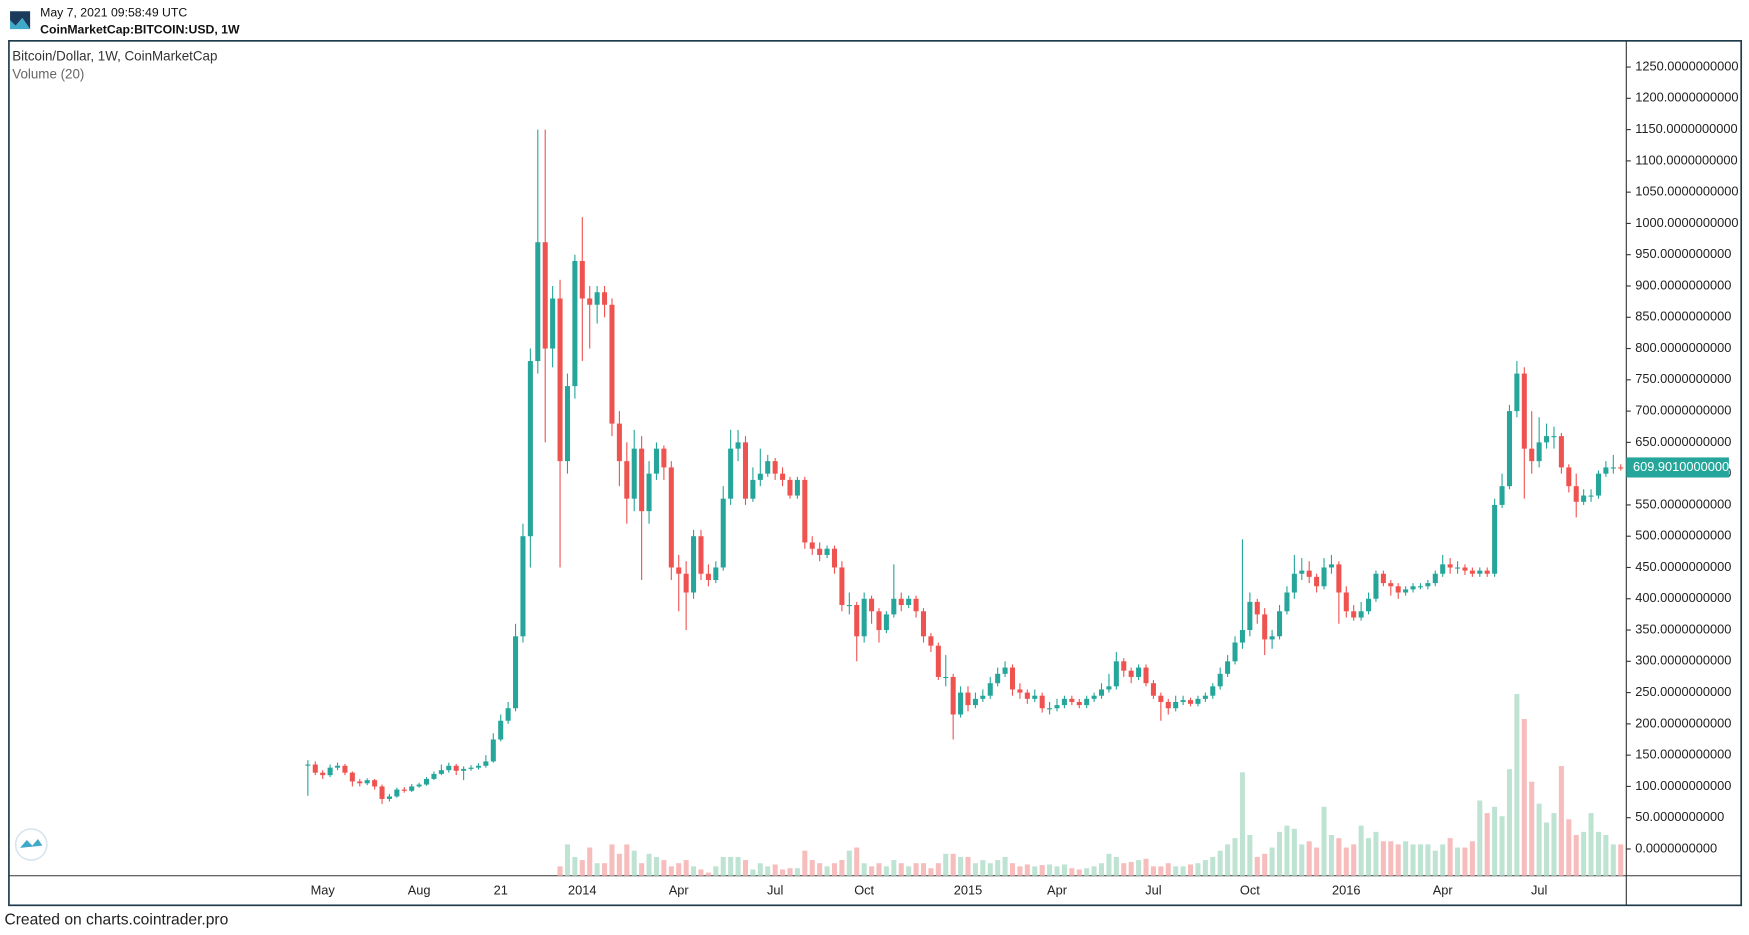 The width and height of the screenshot is (1749, 935). Describe the element at coordinates (1683, 535) in the screenshot. I see `y-tick-label: 500.0000000000` at that location.